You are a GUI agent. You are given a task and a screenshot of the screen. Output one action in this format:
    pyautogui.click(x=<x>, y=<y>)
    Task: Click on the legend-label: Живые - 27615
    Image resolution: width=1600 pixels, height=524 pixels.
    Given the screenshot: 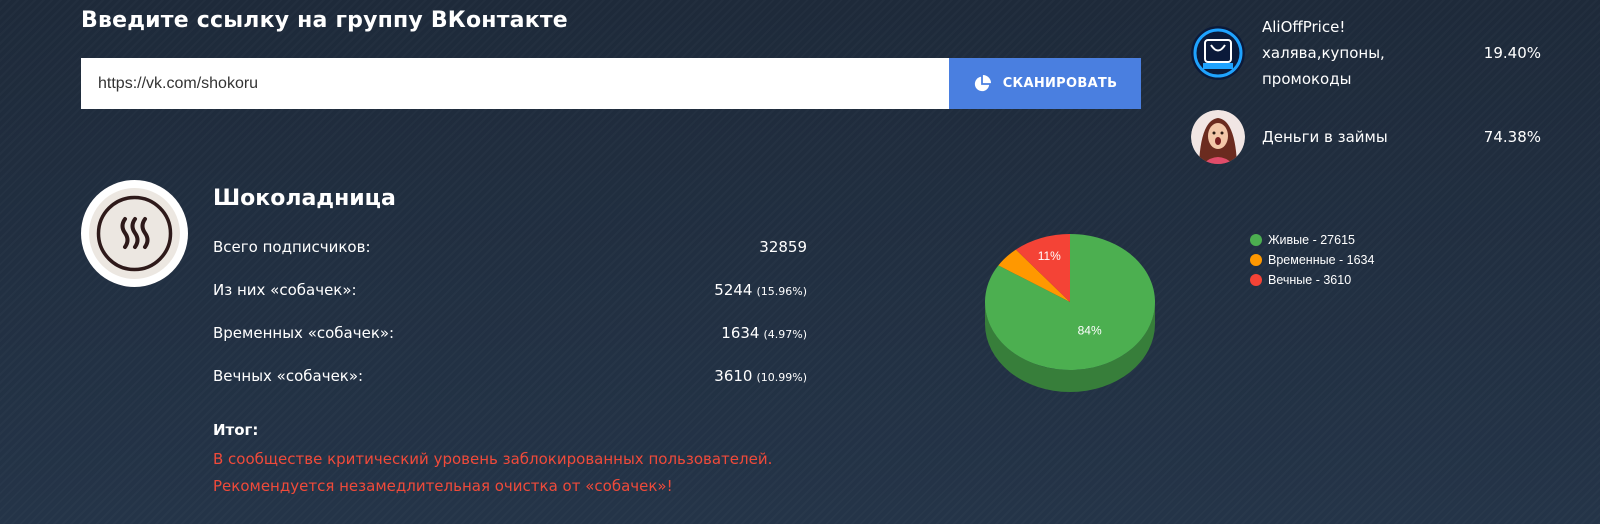 What is the action you would take?
    pyautogui.click(x=1311, y=240)
    